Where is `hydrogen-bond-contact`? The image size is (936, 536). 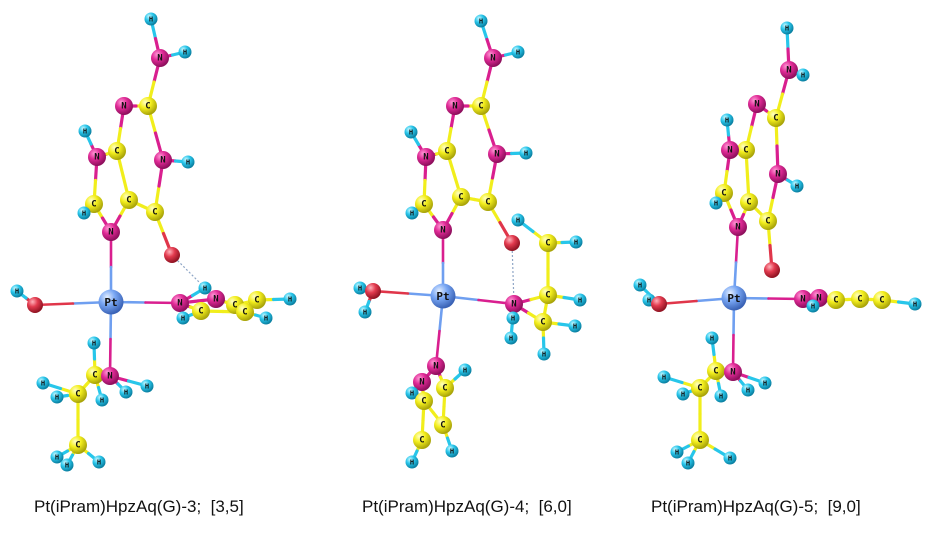
hydrogen-bond-contact is located at coordinates (513, 273).